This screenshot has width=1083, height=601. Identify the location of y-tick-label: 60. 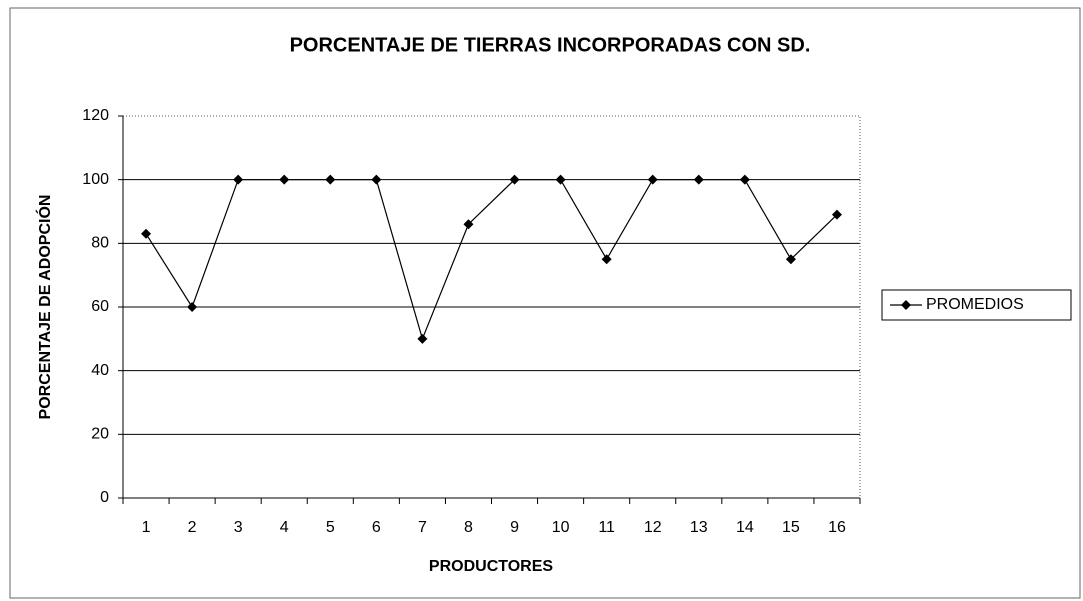
(100, 306).